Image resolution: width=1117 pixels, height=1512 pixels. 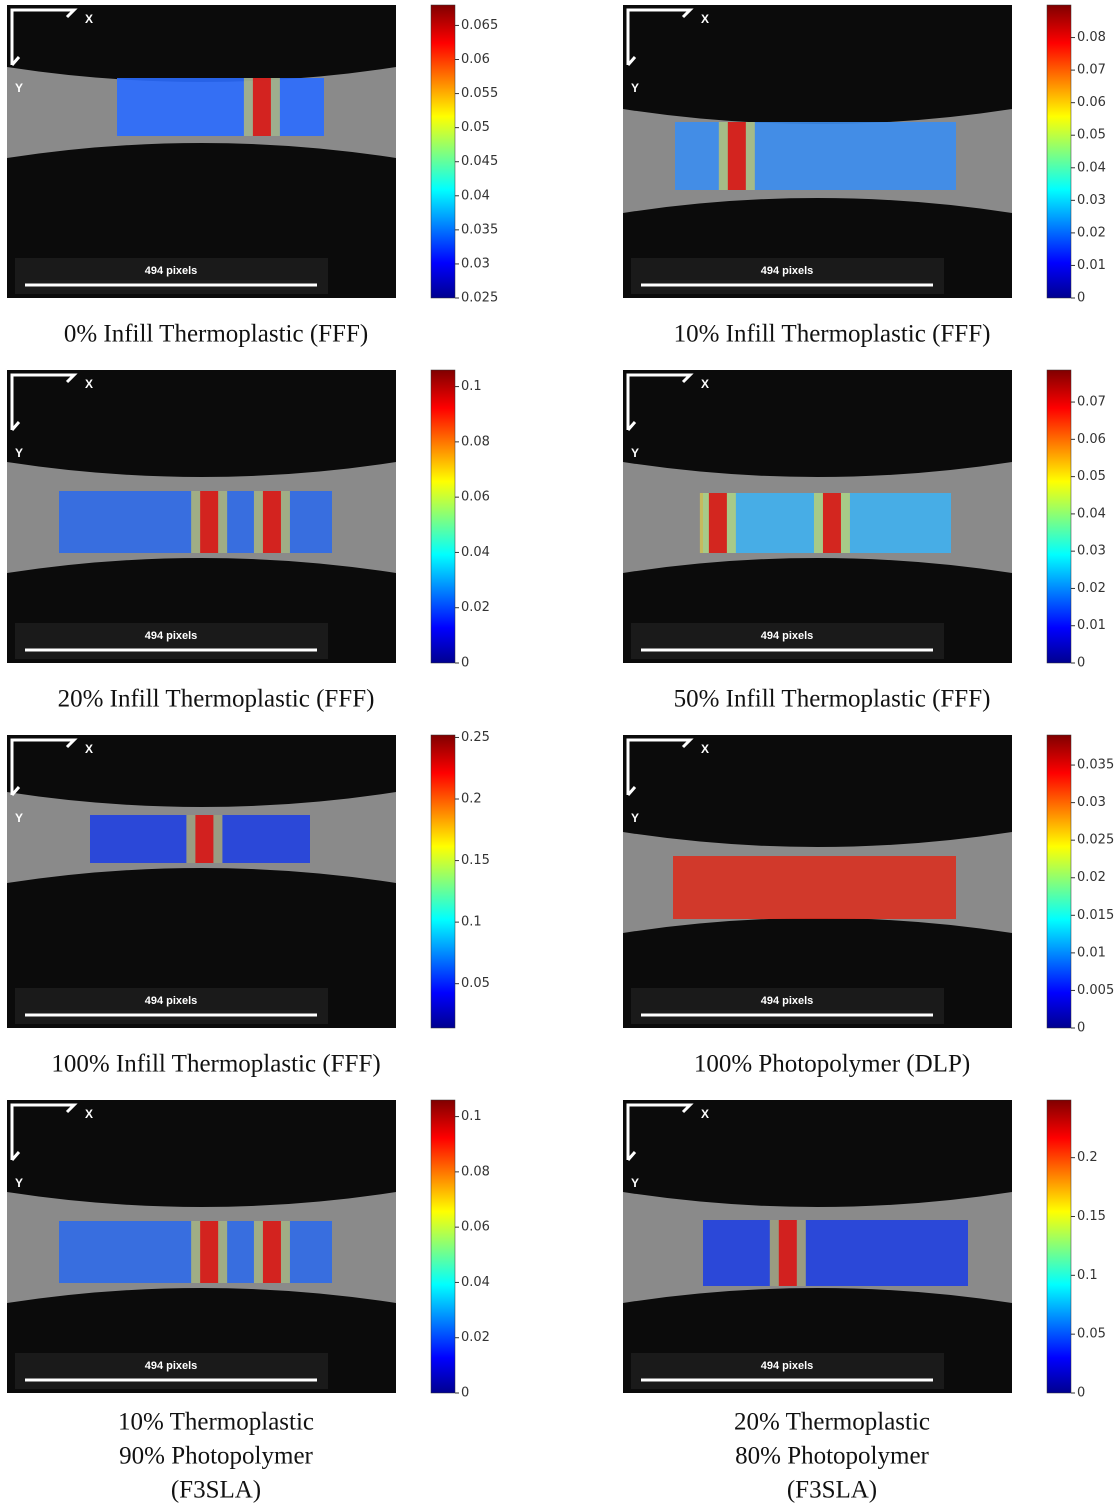 What do you see at coordinates (1091, 402) in the screenshot?
I see `colorbar-tick-label: 0.07` at bounding box center [1091, 402].